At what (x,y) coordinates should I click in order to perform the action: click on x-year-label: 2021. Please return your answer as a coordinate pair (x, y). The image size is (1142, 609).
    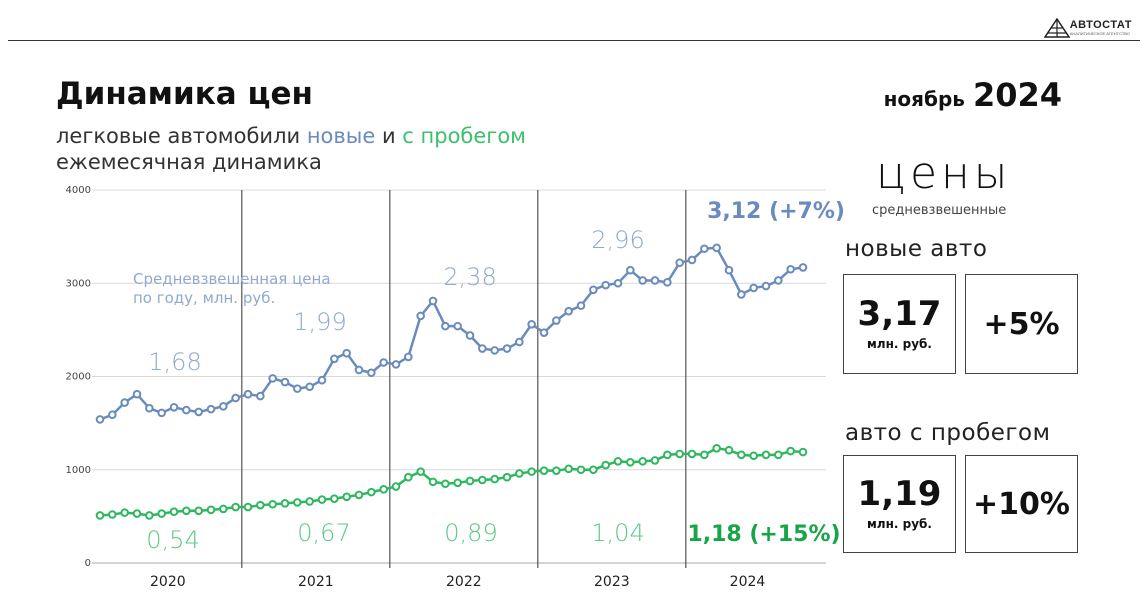
    Looking at the image, I should click on (316, 582).